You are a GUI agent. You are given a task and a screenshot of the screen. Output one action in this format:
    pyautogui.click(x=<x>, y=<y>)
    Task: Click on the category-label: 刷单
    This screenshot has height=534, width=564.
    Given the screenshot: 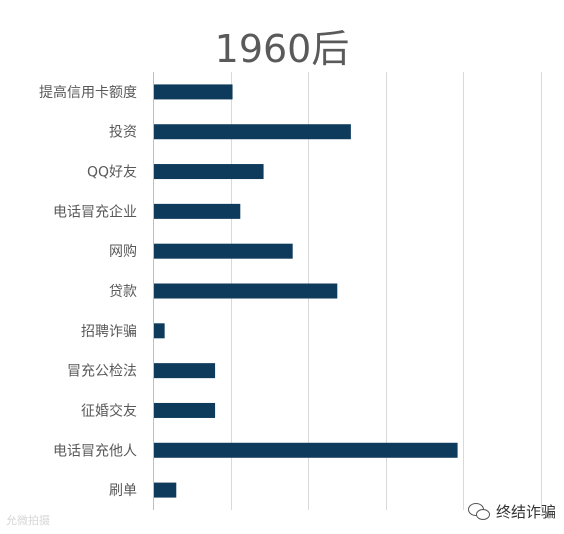 What is the action you would take?
    pyautogui.click(x=123, y=491)
    